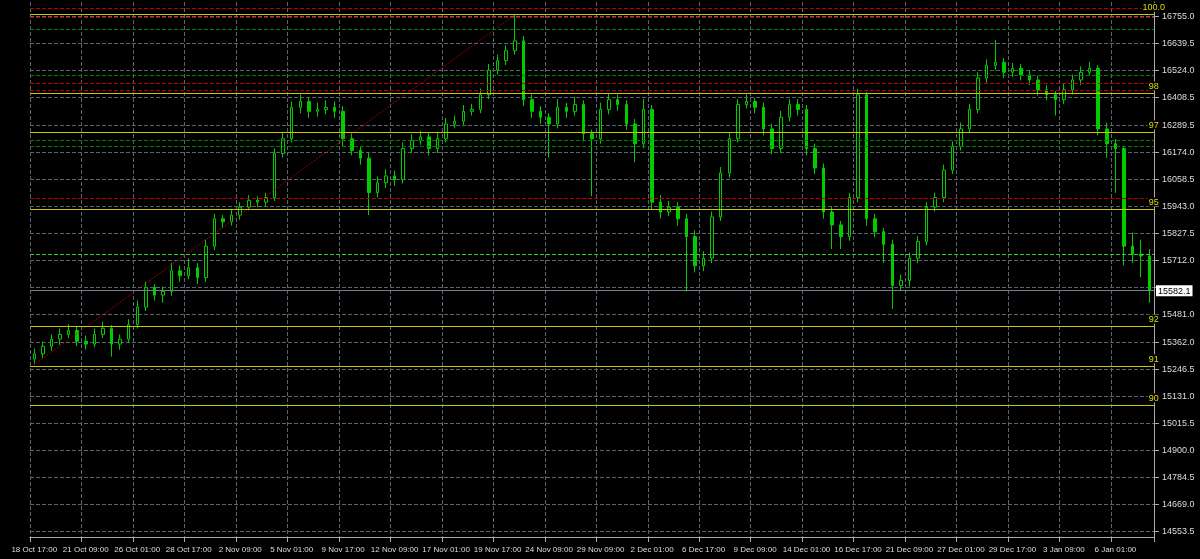  Describe the element at coordinates (1178, 342) in the screenshot. I see `y-tick-label: 15362.0` at that location.